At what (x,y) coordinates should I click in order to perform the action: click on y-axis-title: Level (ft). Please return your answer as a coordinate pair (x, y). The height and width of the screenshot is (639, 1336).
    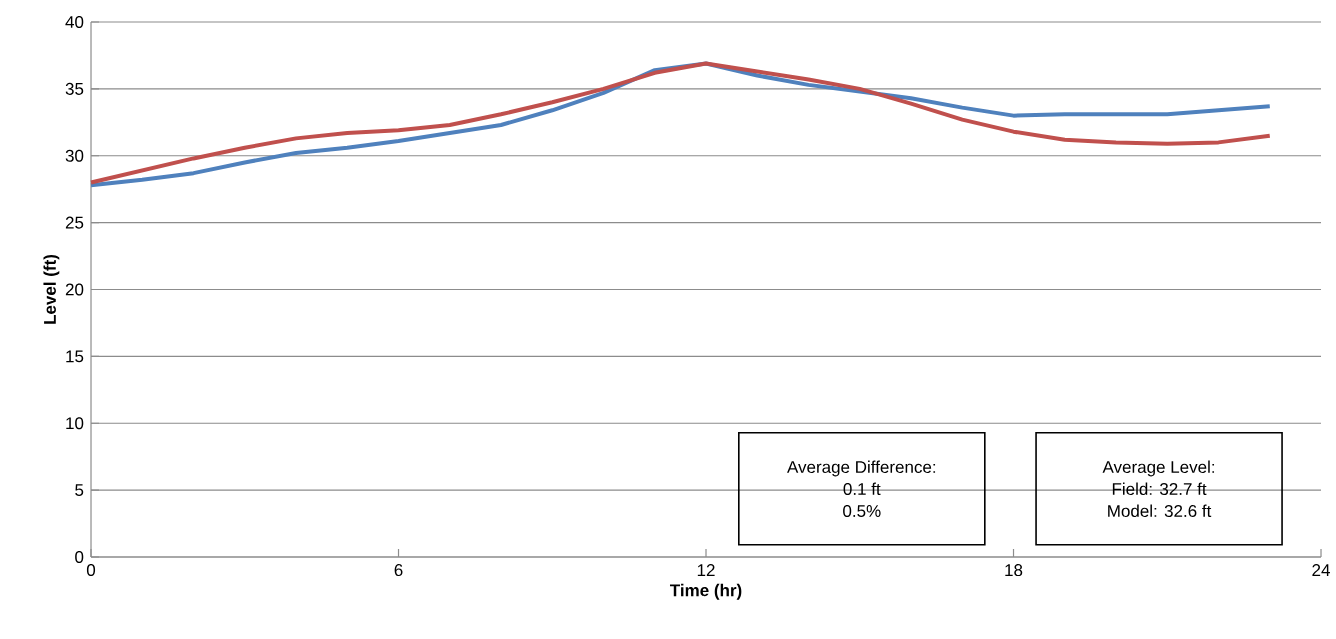
    Looking at the image, I should click on (51, 289).